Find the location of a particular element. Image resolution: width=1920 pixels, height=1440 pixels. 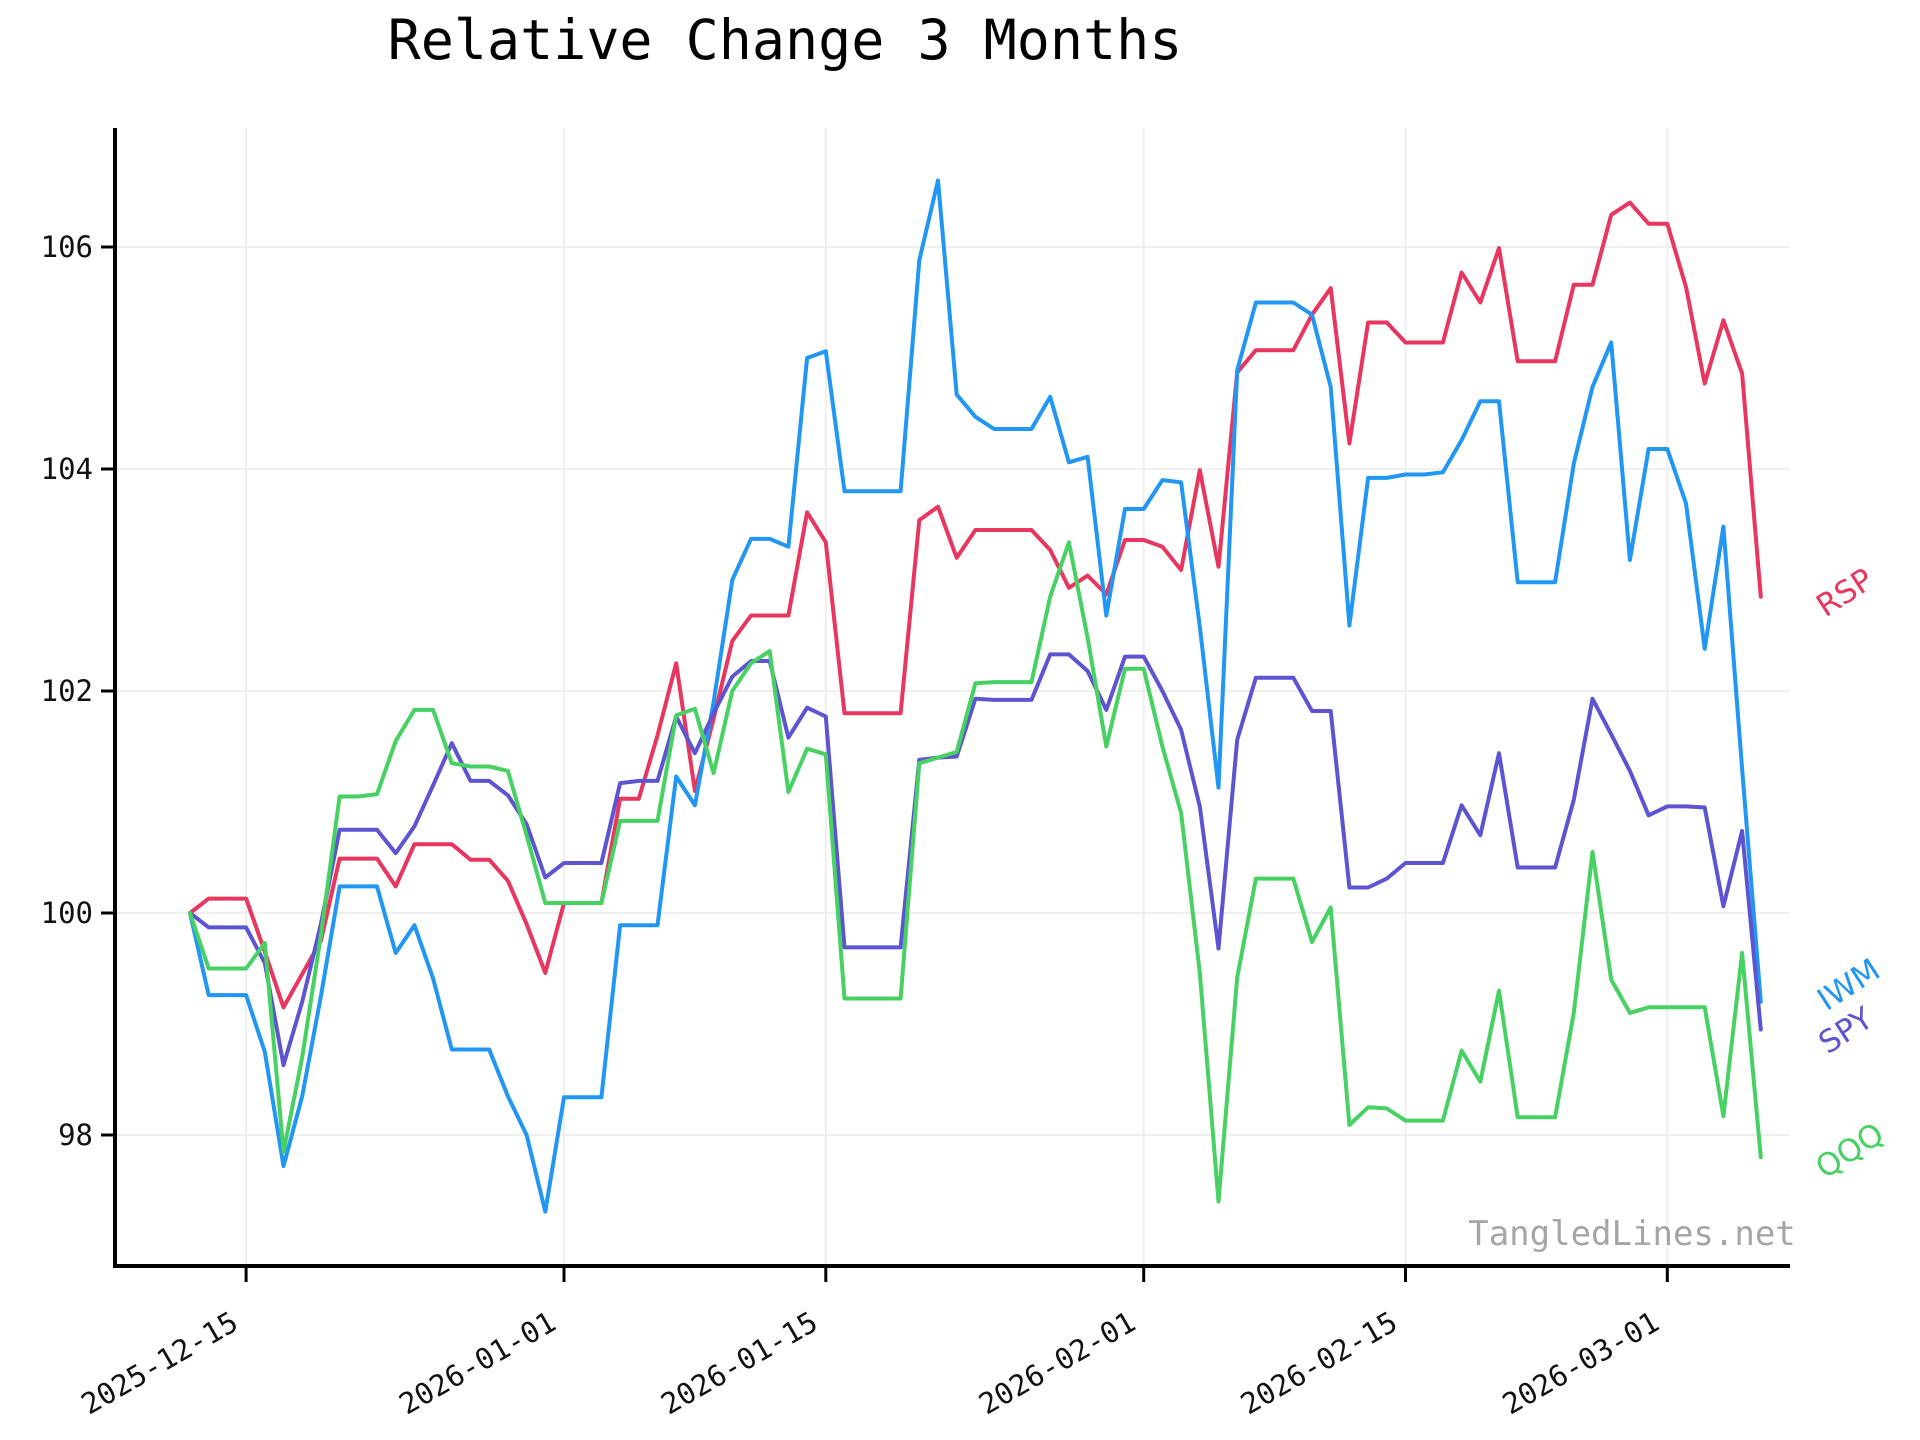

y-axis-tick-label: 100 is located at coordinates (67, 913).